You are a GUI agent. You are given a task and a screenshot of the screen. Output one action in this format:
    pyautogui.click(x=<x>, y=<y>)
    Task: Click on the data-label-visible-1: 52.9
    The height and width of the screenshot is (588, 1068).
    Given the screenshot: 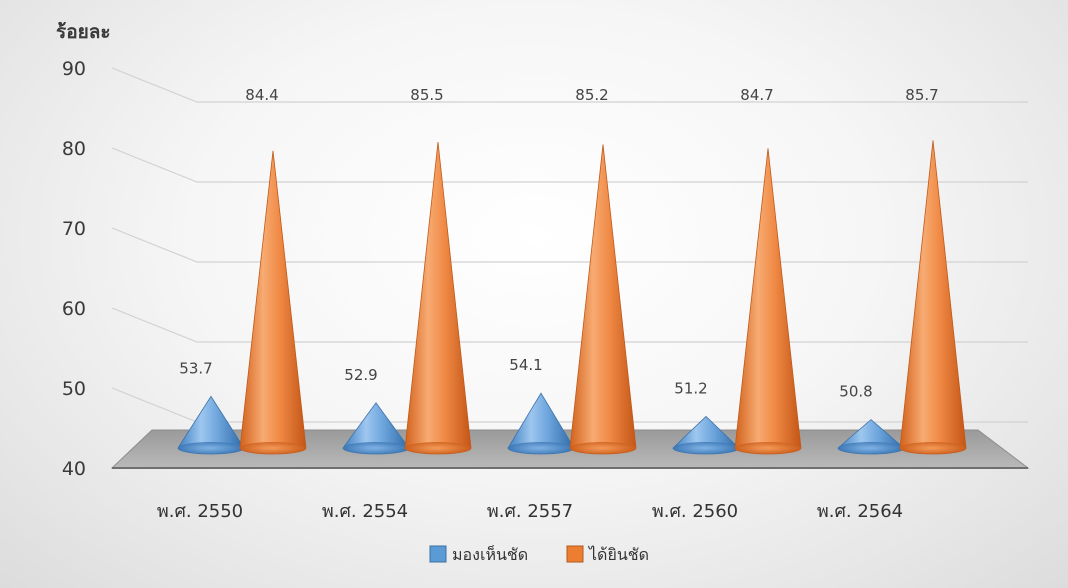 What is the action you would take?
    pyautogui.click(x=360, y=375)
    